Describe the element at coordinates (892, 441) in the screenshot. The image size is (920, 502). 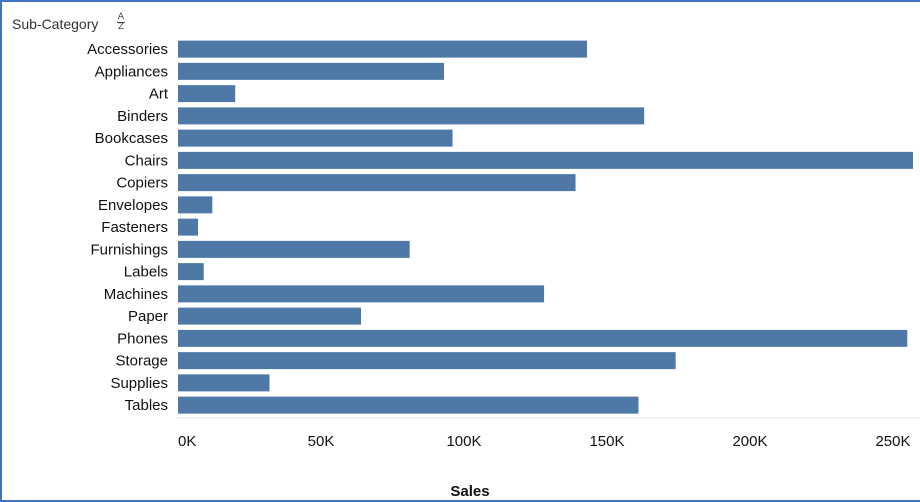
I see `x-tick-label: 250K` at that location.